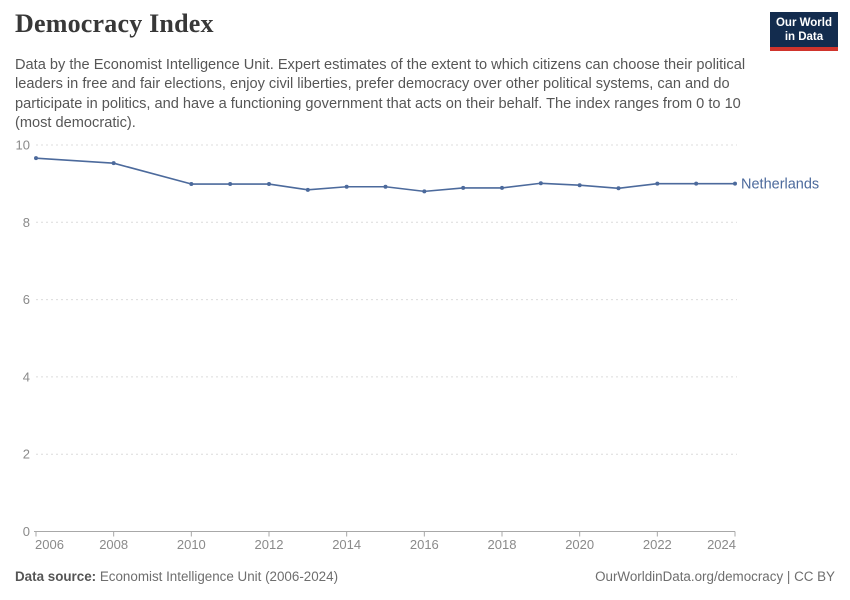 Image resolution: width=850 pixels, height=600 pixels. What do you see at coordinates (657, 544) in the screenshot?
I see `x-tick-label: 2022` at bounding box center [657, 544].